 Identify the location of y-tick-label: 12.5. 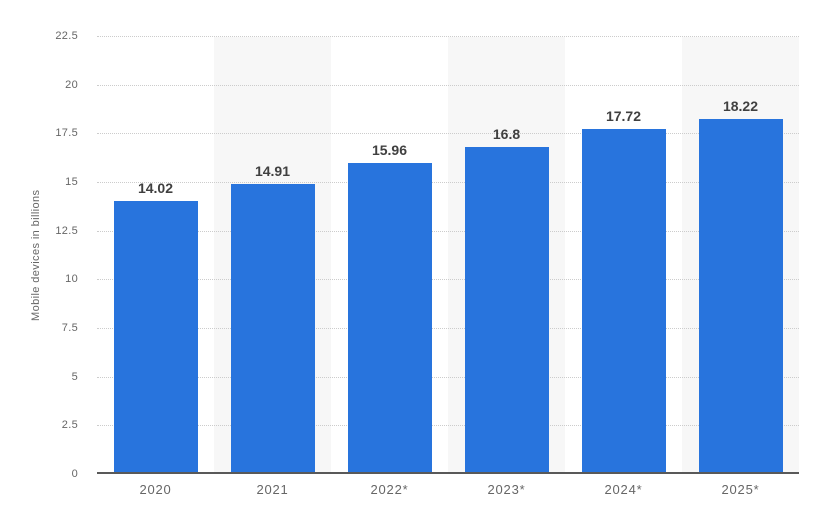
(66, 230).